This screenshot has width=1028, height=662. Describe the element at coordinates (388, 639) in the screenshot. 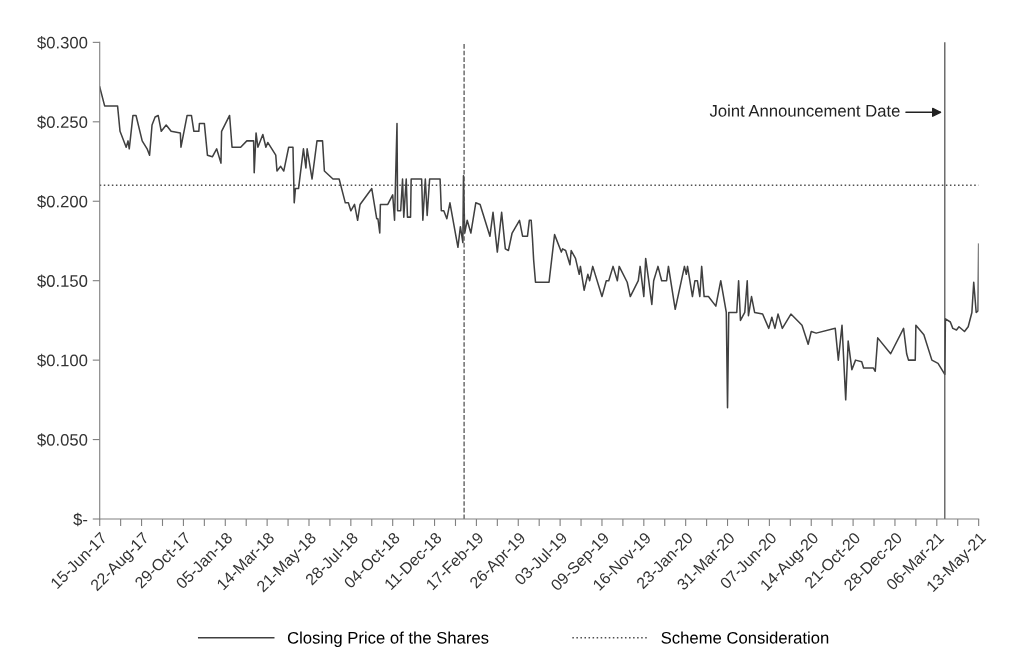

I see `legend-label: Closing Price of the Shares` at that location.